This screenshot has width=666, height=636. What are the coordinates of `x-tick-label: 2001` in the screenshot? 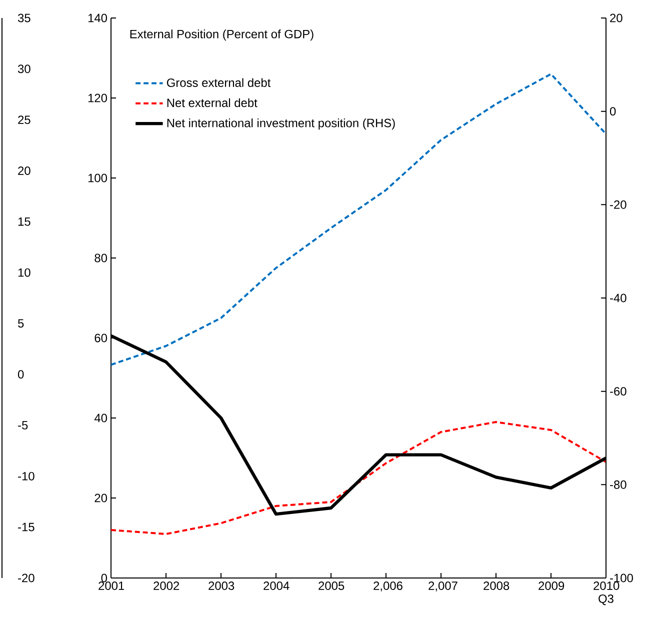 It's located at (111, 586).